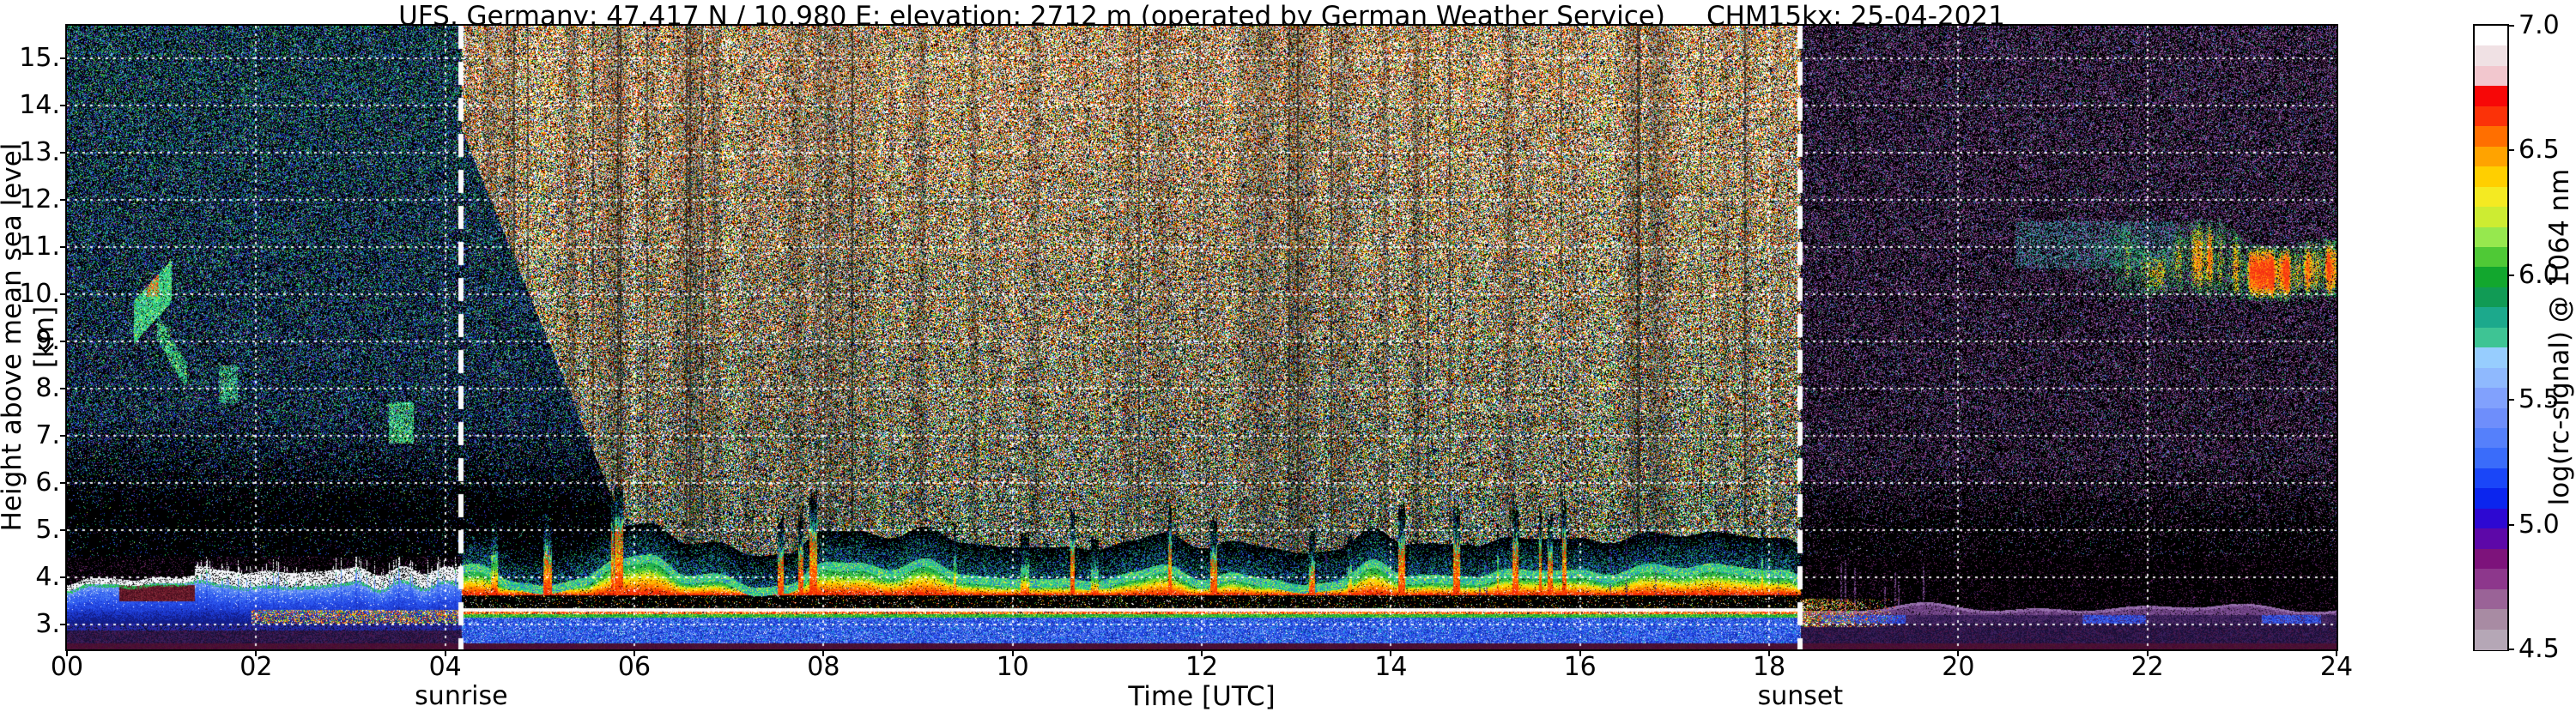 Image resolution: width=2576 pixels, height=712 pixels. Describe the element at coordinates (2147, 667) in the screenshot. I see `x-tick-label: 22` at that location.